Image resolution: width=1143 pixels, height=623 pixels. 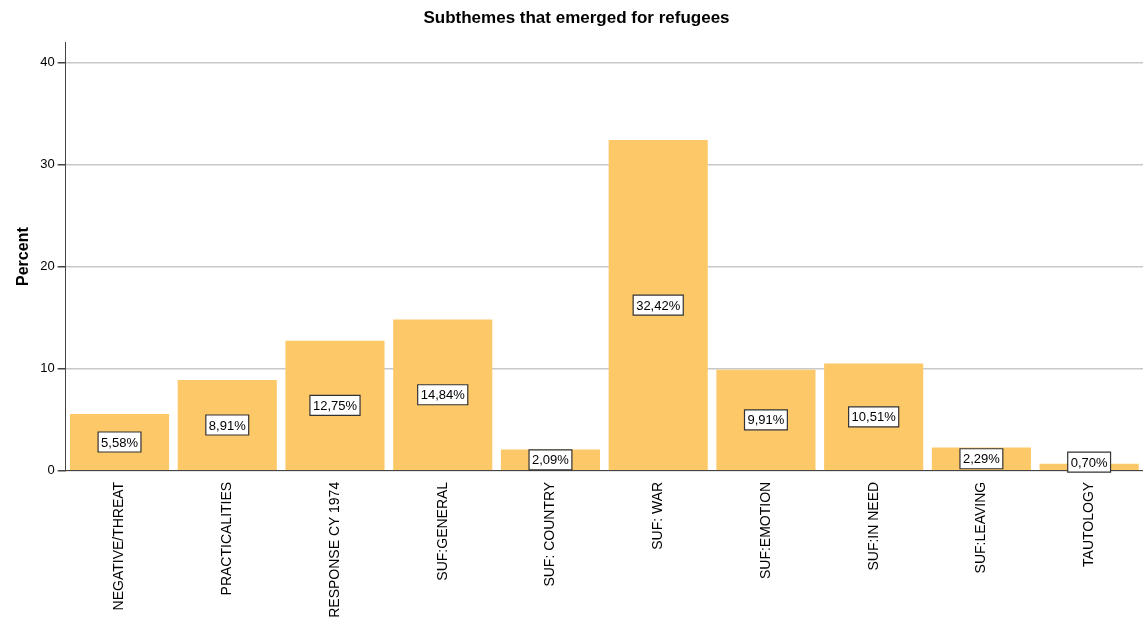 What do you see at coordinates (1087, 524) in the screenshot?
I see `x-tick-label: TAUTOLOGY` at bounding box center [1087, 524].